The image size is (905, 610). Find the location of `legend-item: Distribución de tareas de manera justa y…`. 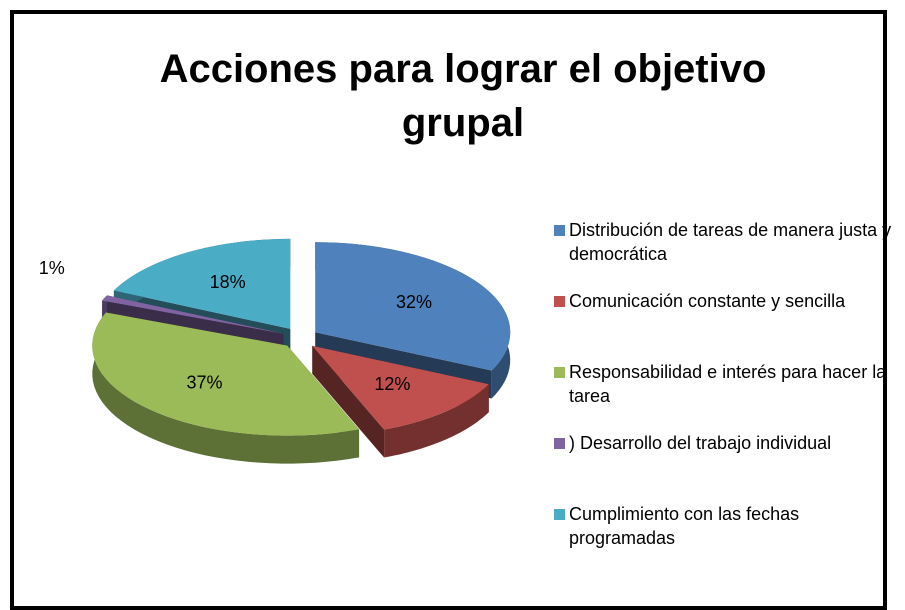

legend-item: Distribución de tareas de manera justa y… is located at coordinates (724, 253).